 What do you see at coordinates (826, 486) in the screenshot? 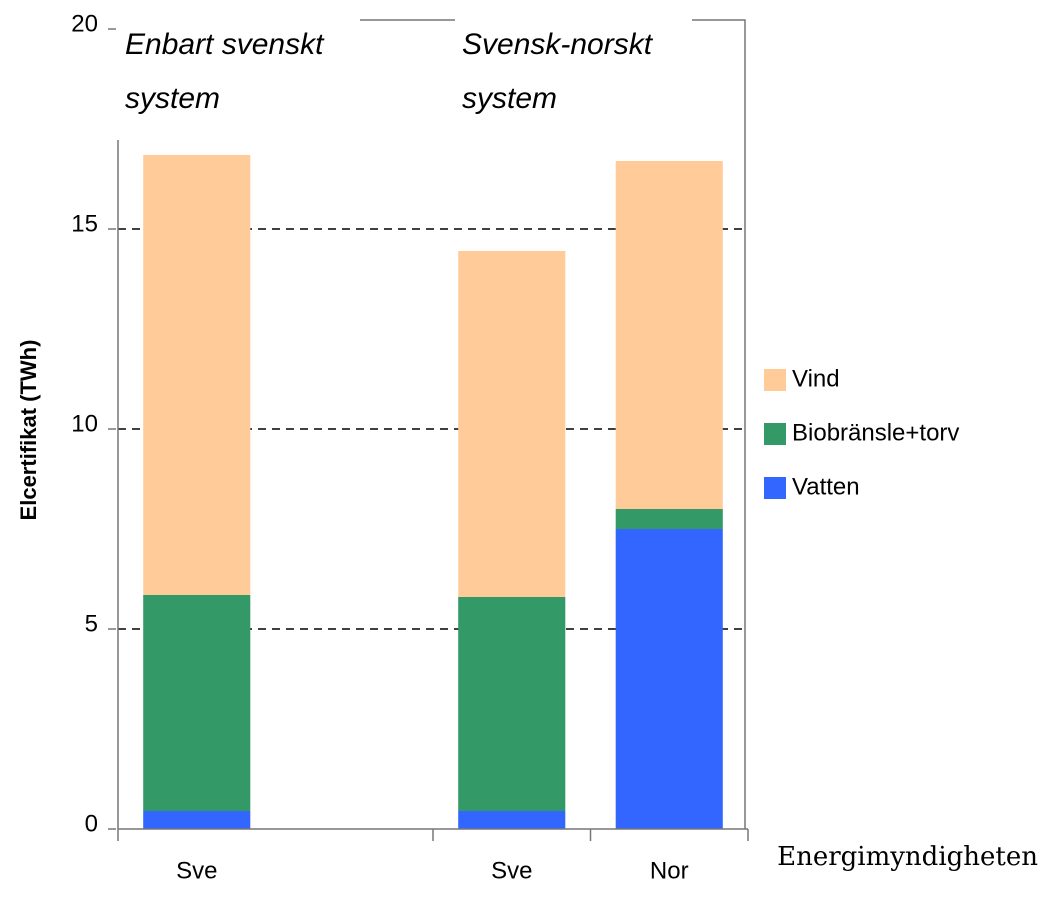
I see `legend-label: Vatten` at bounding box center [826, 486].